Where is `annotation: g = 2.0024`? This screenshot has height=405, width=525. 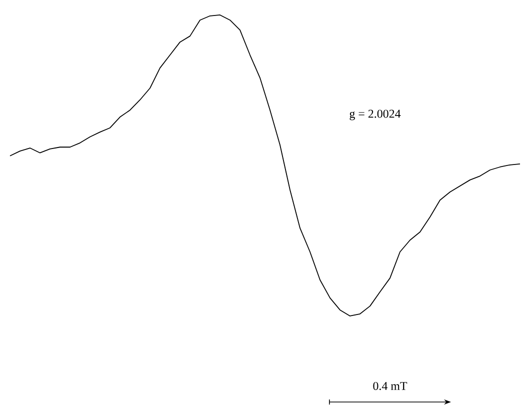 annotation: g = 2.0024 is located at coordinates (375, 115).